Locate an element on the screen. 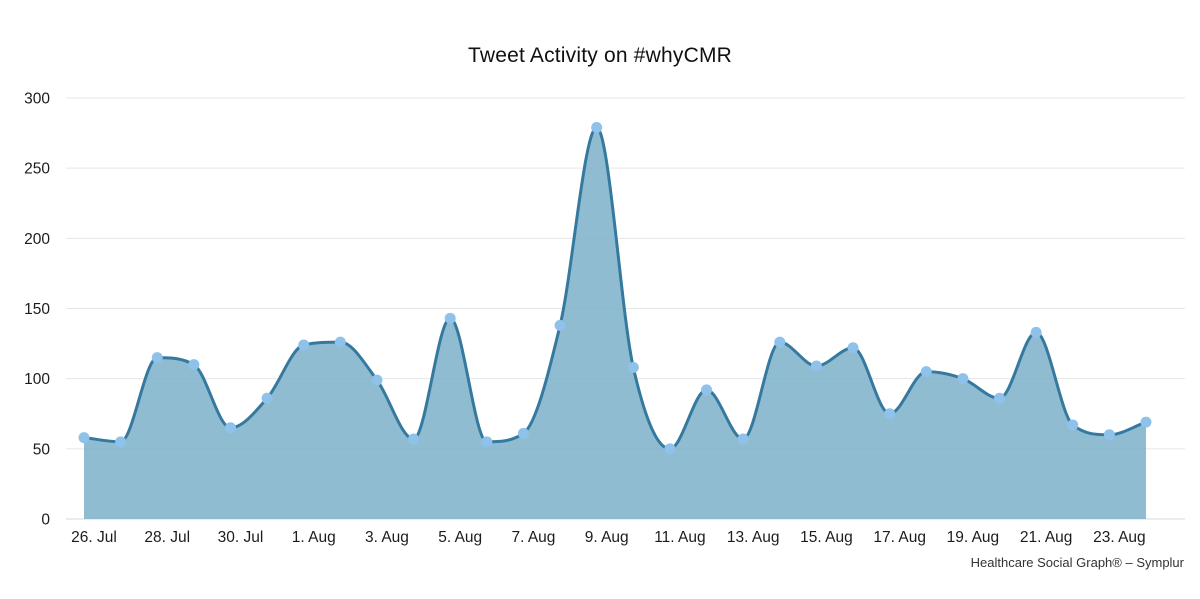  x-axis-tick-label: 15. Aug is located at coordinates (826, 537).